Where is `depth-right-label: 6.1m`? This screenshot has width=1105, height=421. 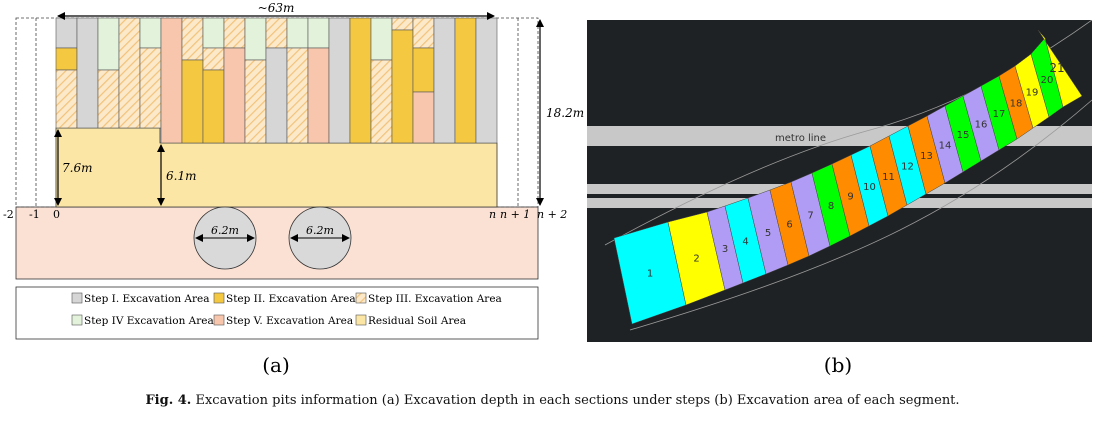
depth-right-label: 6.1m is located at coordinates (181, 176).